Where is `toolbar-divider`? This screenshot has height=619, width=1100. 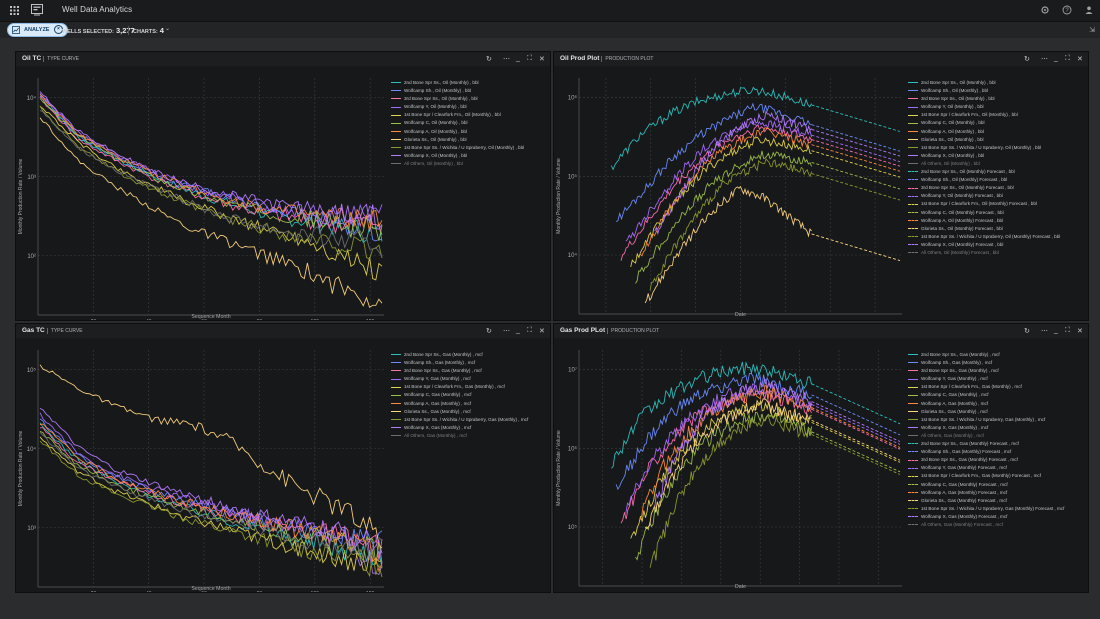
toolbar-divider is located at coordinates (128, 30).